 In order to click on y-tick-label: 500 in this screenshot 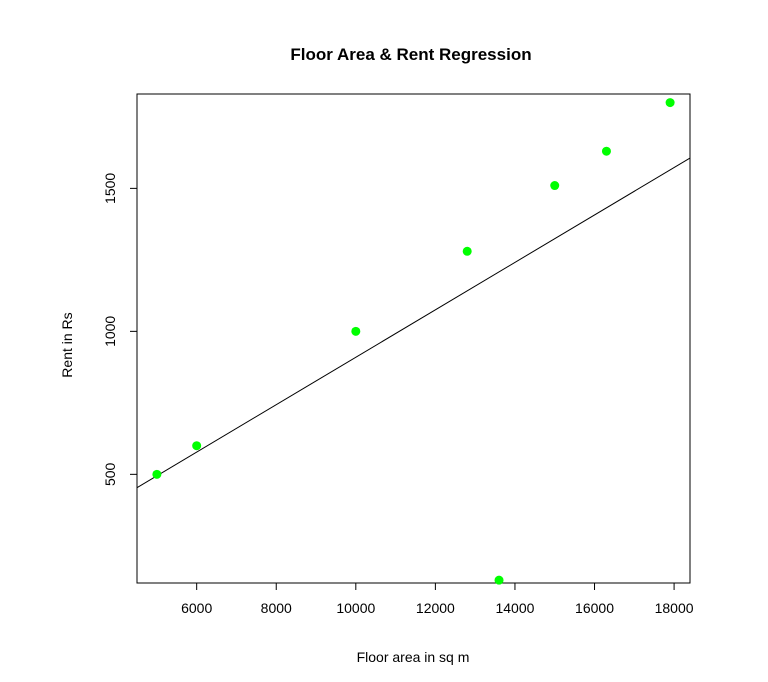, I will do `click(110, 474)`.